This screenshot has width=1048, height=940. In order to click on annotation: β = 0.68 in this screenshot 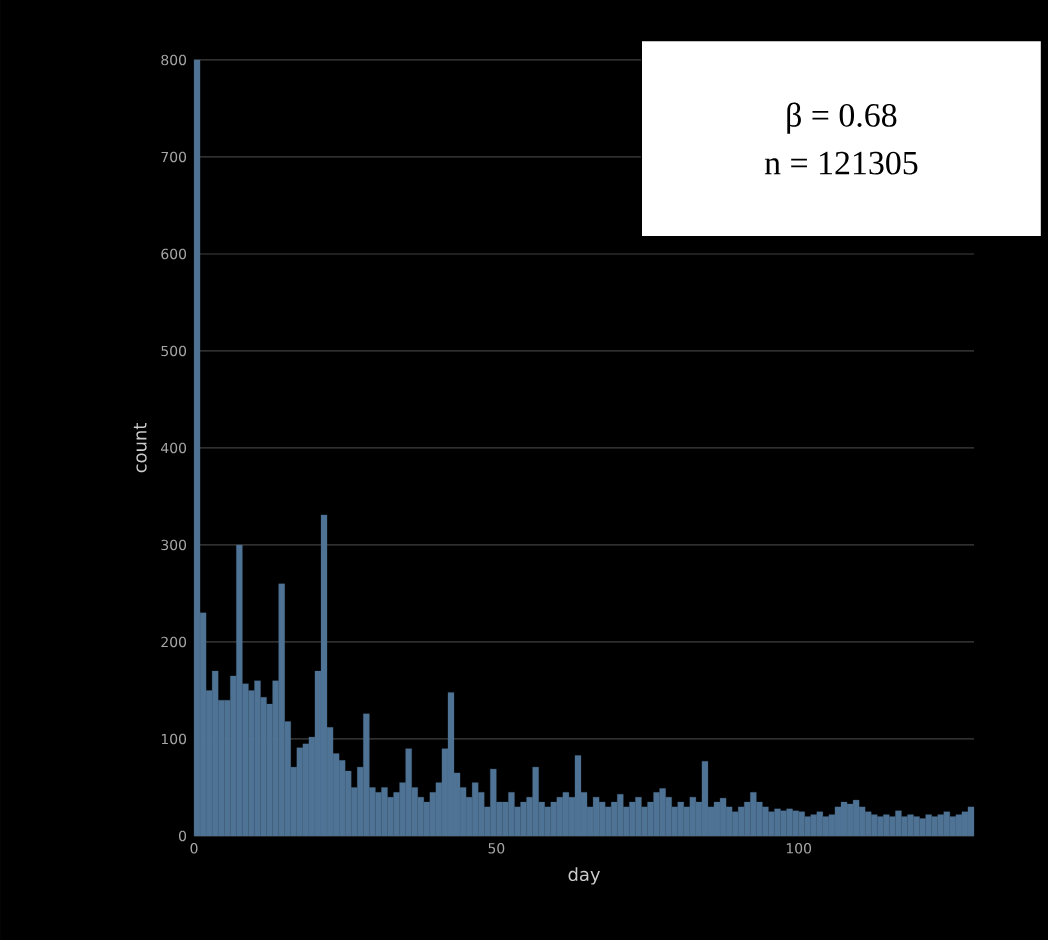, I will do `click(842, 118)`.